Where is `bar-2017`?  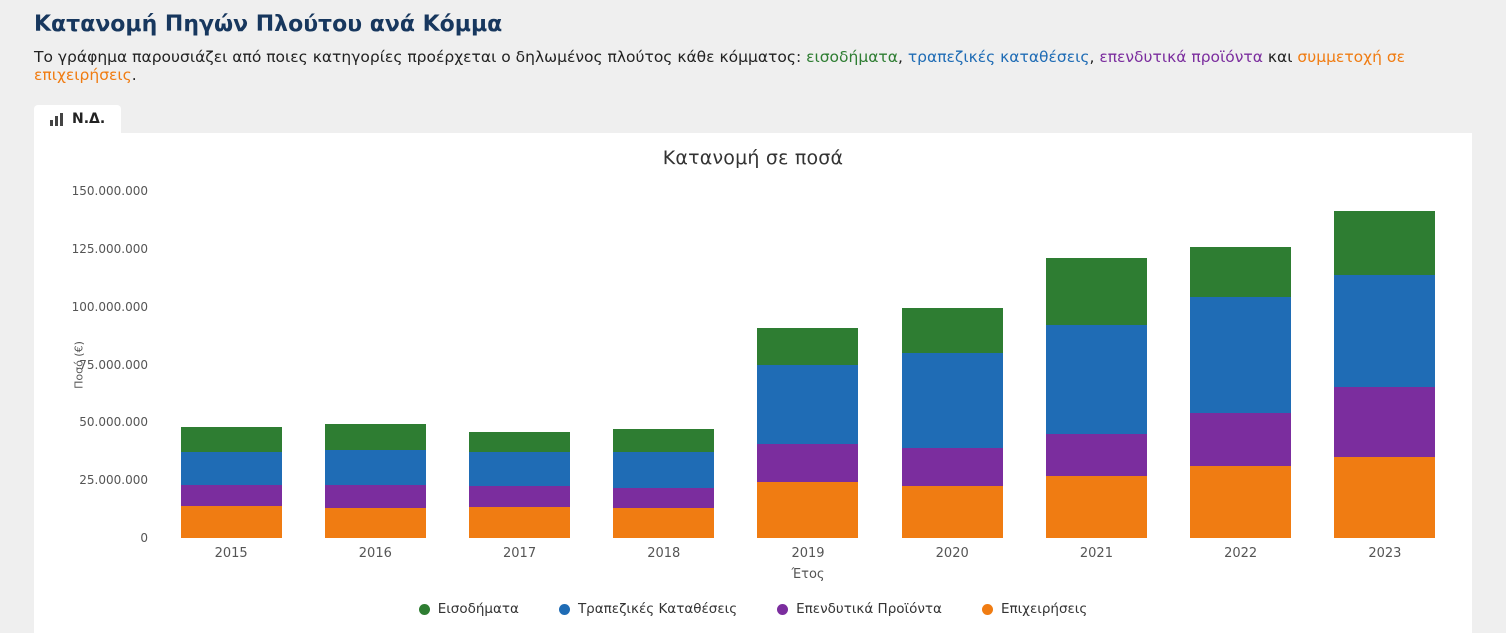 bar-2017 is located at coordinates (520, 484).